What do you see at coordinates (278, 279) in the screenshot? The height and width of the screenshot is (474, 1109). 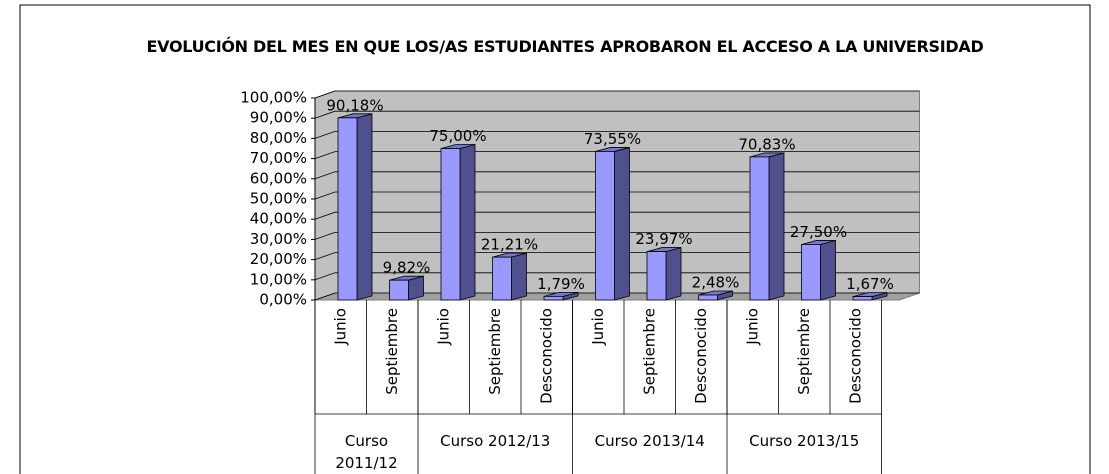 I see `y-tick-label: 10,00%` at bounding box center [278, 279].